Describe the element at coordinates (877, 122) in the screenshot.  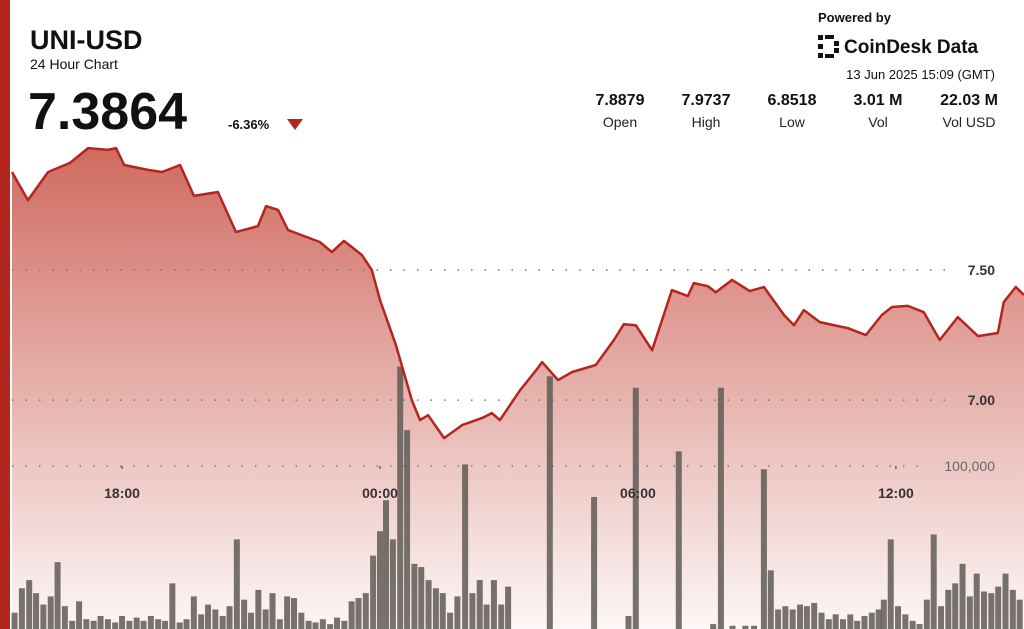
I see `stat-label: Vol` at that location.